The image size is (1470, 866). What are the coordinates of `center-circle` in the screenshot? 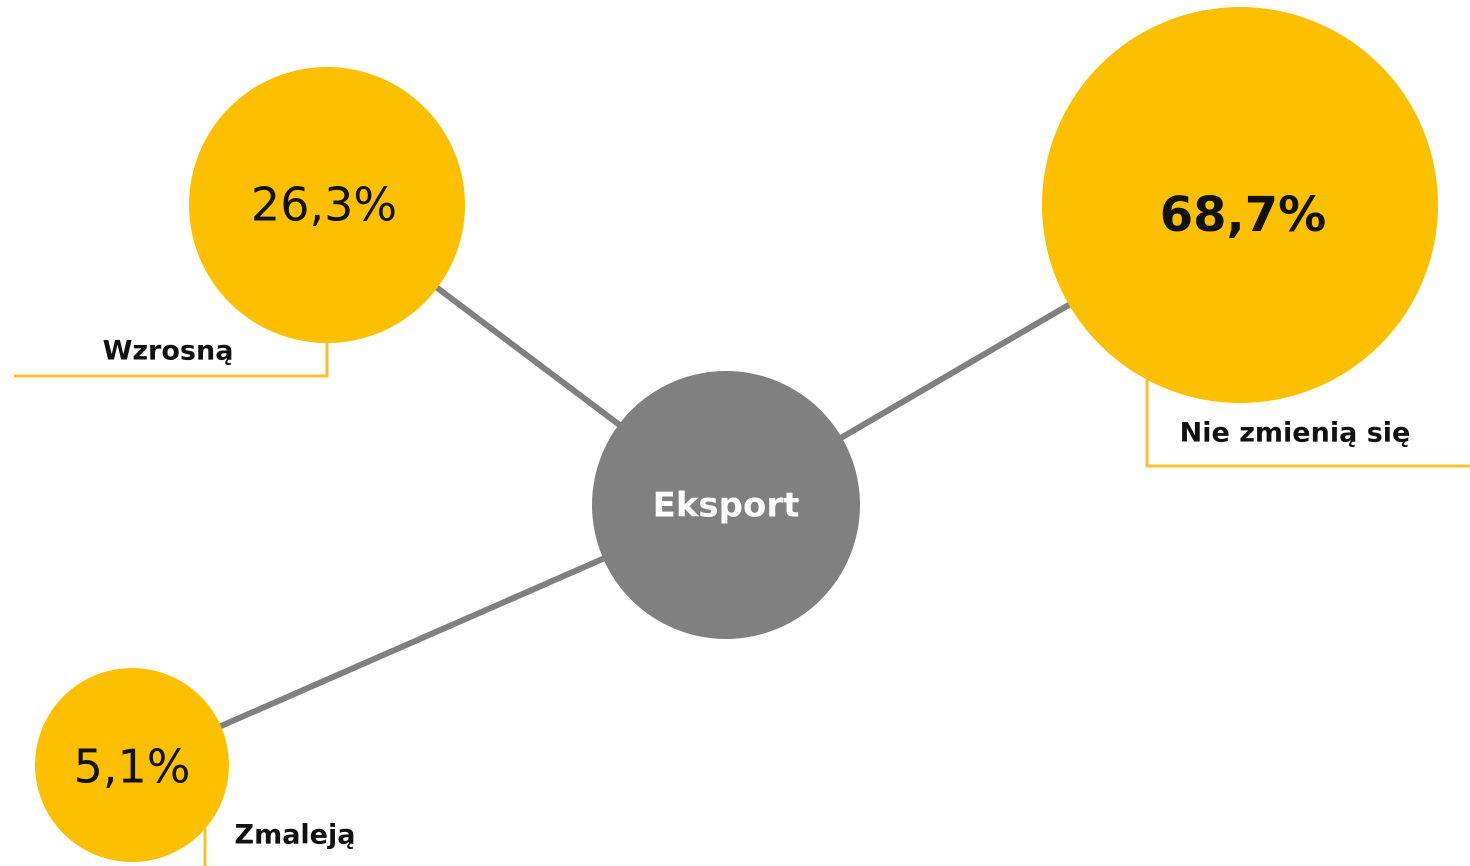 It's located at (726, 505).